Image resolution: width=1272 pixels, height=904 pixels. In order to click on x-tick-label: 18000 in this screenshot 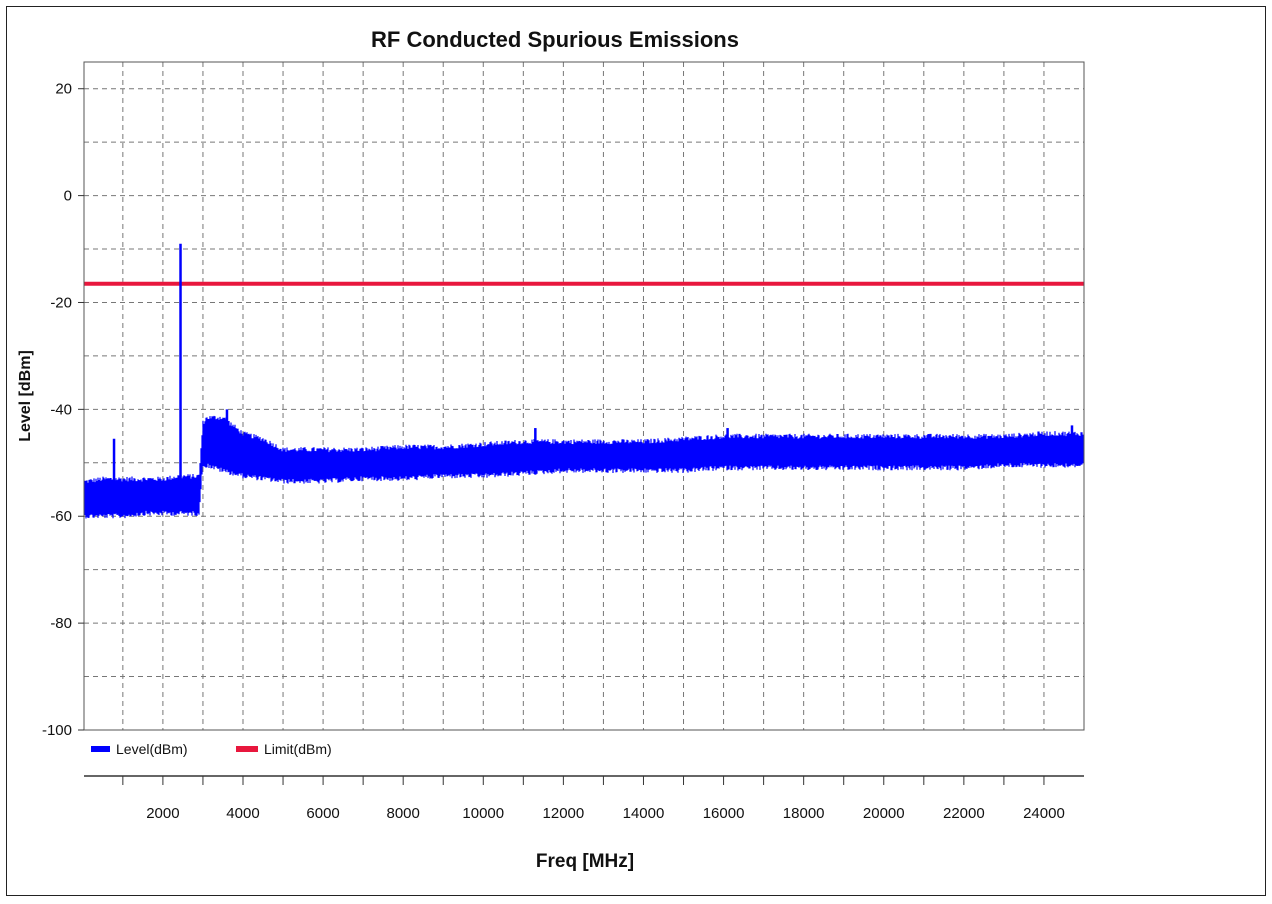, I will do `click(804, 813)`.